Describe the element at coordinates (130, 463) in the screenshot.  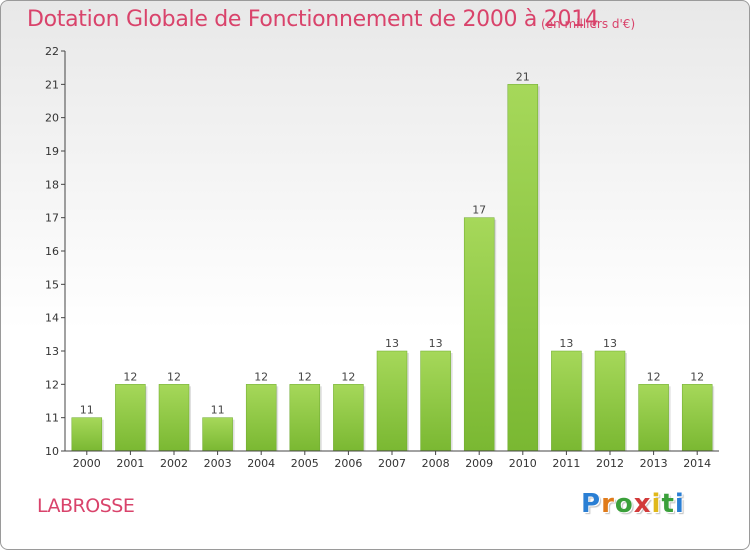
I see `x-tick-label: 2001` at that location.